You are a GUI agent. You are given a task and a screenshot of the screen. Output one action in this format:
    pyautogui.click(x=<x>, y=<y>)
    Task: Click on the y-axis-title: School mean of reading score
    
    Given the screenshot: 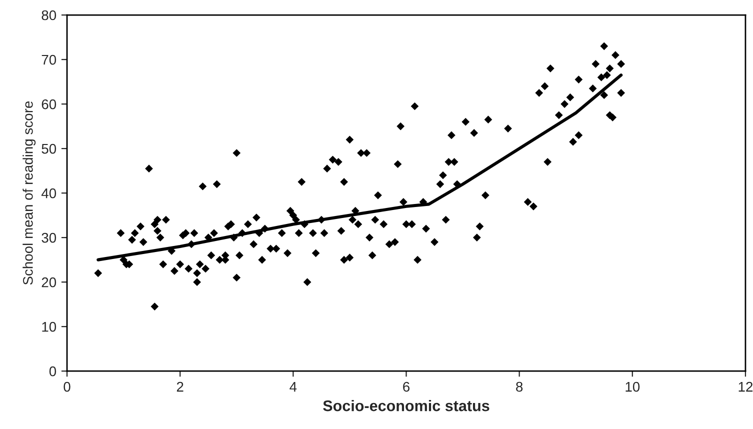 What is the action you would take?
    pyautogui.click(x=29, y=193)
    